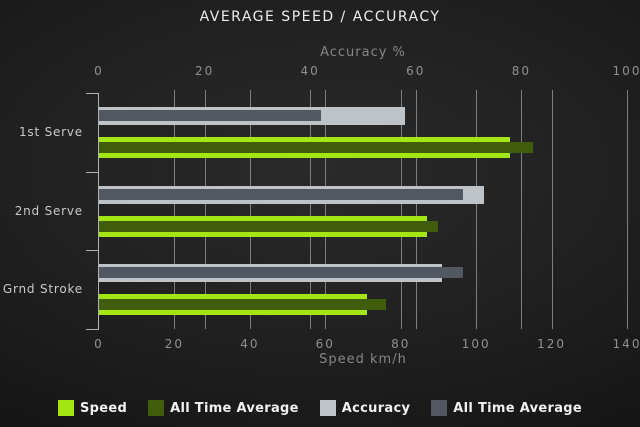 This screenshot has height=427, width=640. What do you see at coordinates (50, 131) in the screenshot?
I see `category-label-1st-serve: 1st Serve` at bounding box center [50, 131].